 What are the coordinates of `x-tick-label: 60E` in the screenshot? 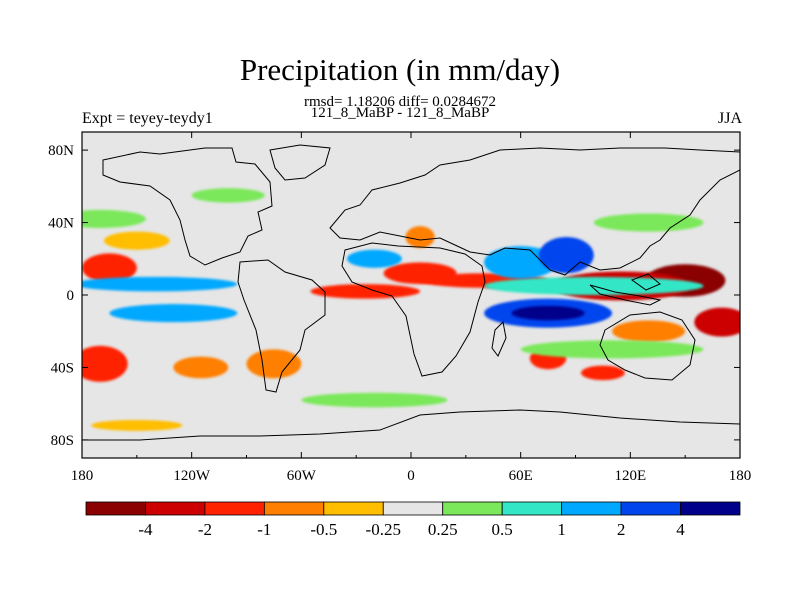 It's located at (521, 476).